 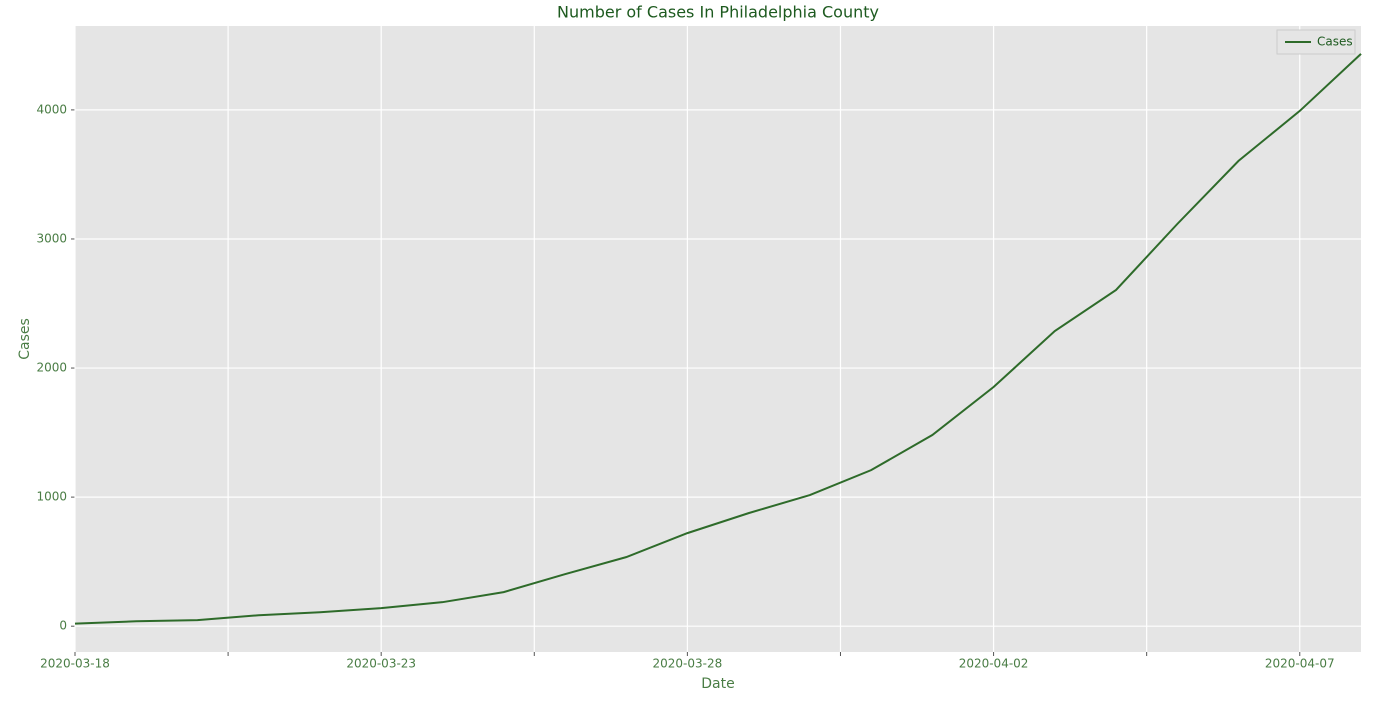 I want to click on y-tick-label: 0, so click(x=63, y=626).